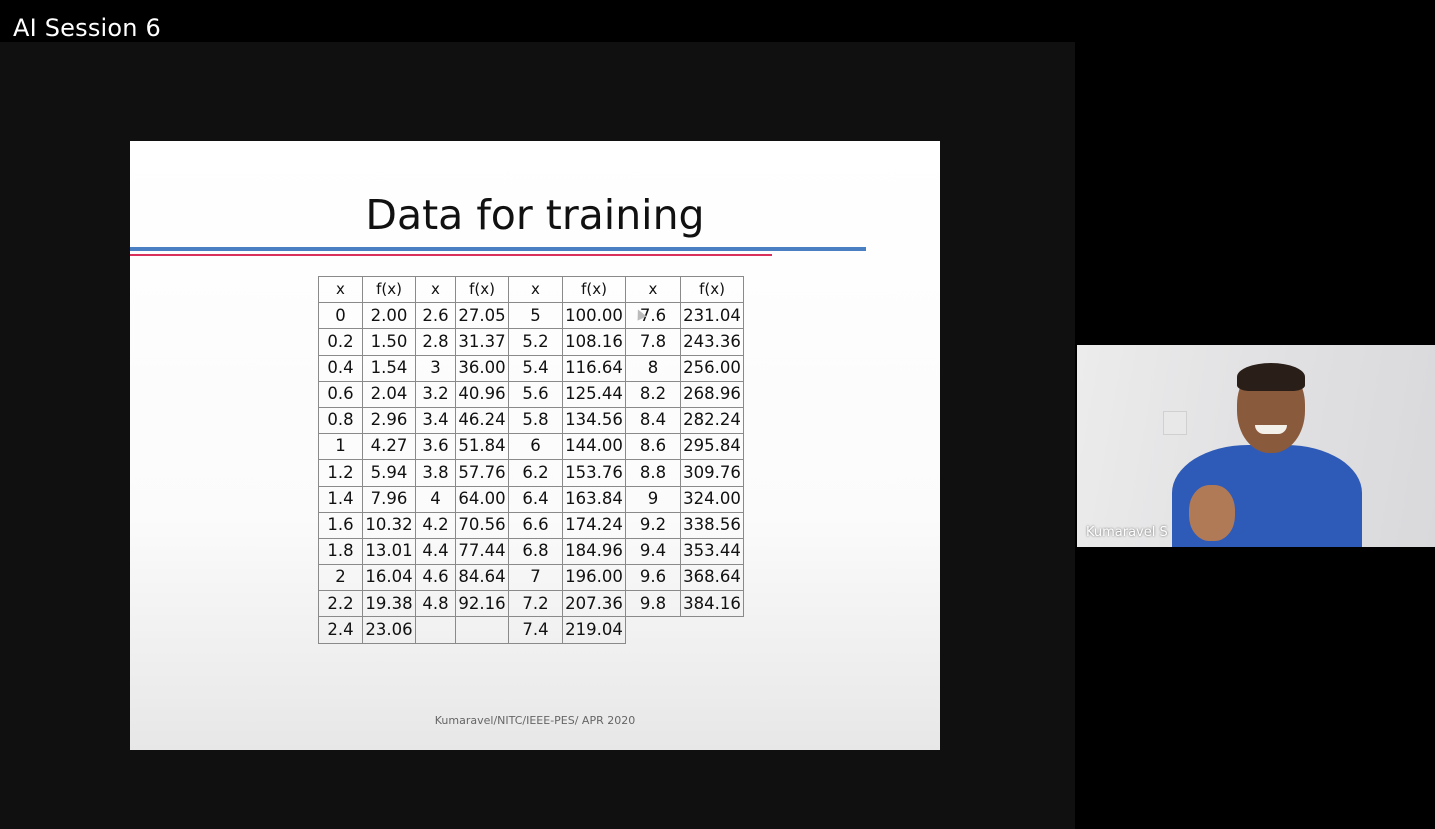  What do you see at coordinates (653, 316) in the screenshot?
I see `table-cell: 7.6` at bounding box center [653, 316].